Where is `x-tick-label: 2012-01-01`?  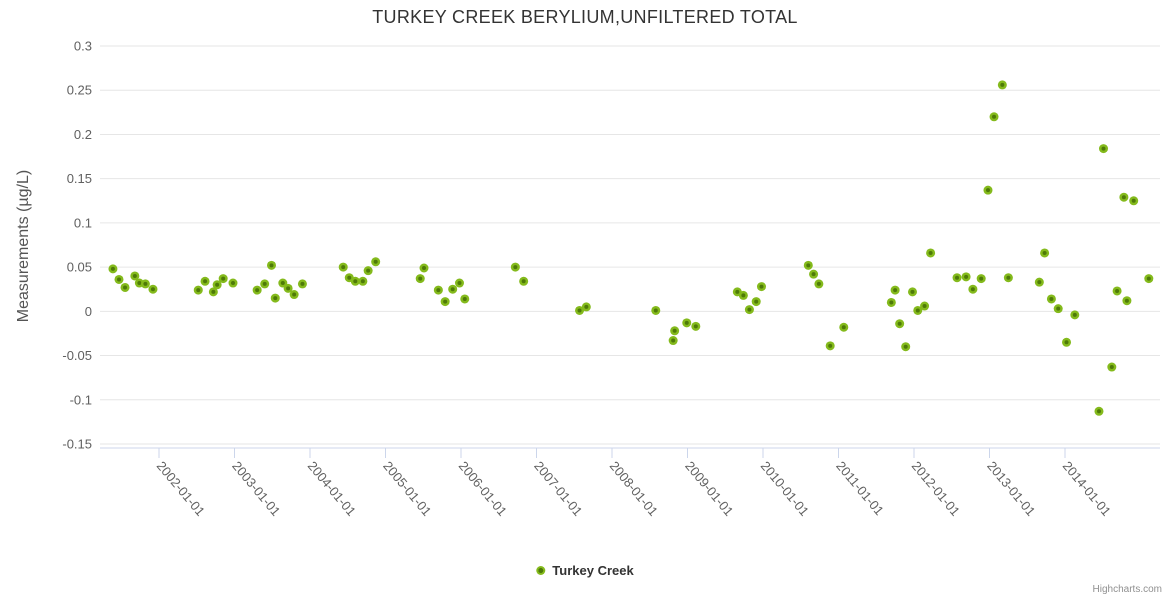
x-tick-label: 2012-01-01 is located at coordinates (936, 488).